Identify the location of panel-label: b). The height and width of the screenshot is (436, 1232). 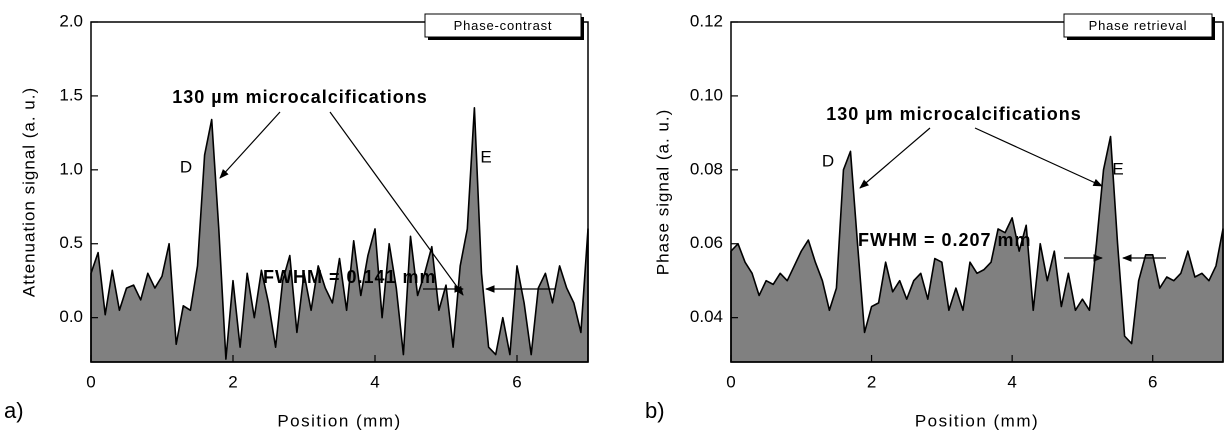
(655, 410).